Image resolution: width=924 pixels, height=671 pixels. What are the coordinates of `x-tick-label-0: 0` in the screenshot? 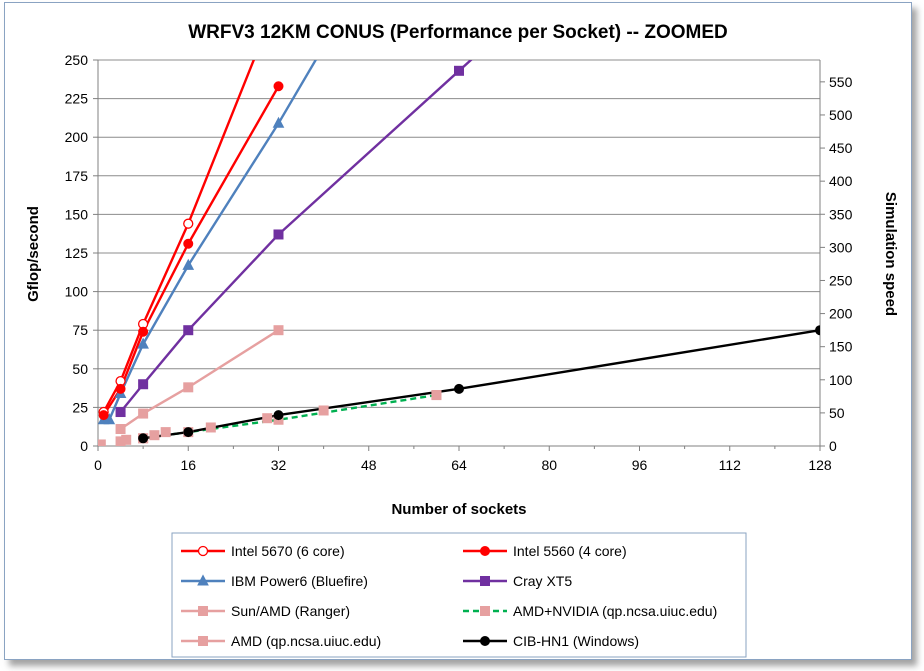 It's located at (98, 465).